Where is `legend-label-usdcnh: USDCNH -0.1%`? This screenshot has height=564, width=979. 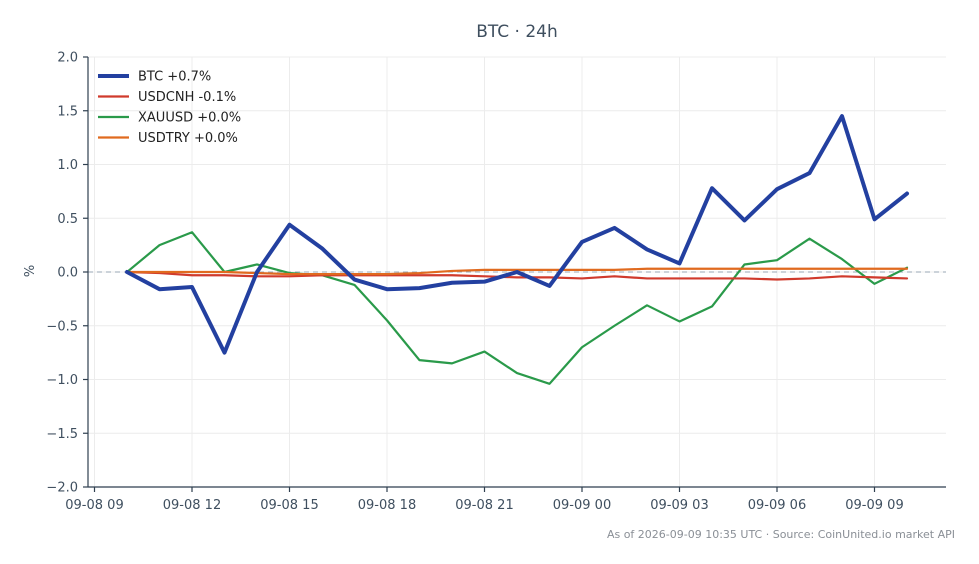
legend-label-usdcnh: USDCNH -0.1% is located at coordinates (187, 97).